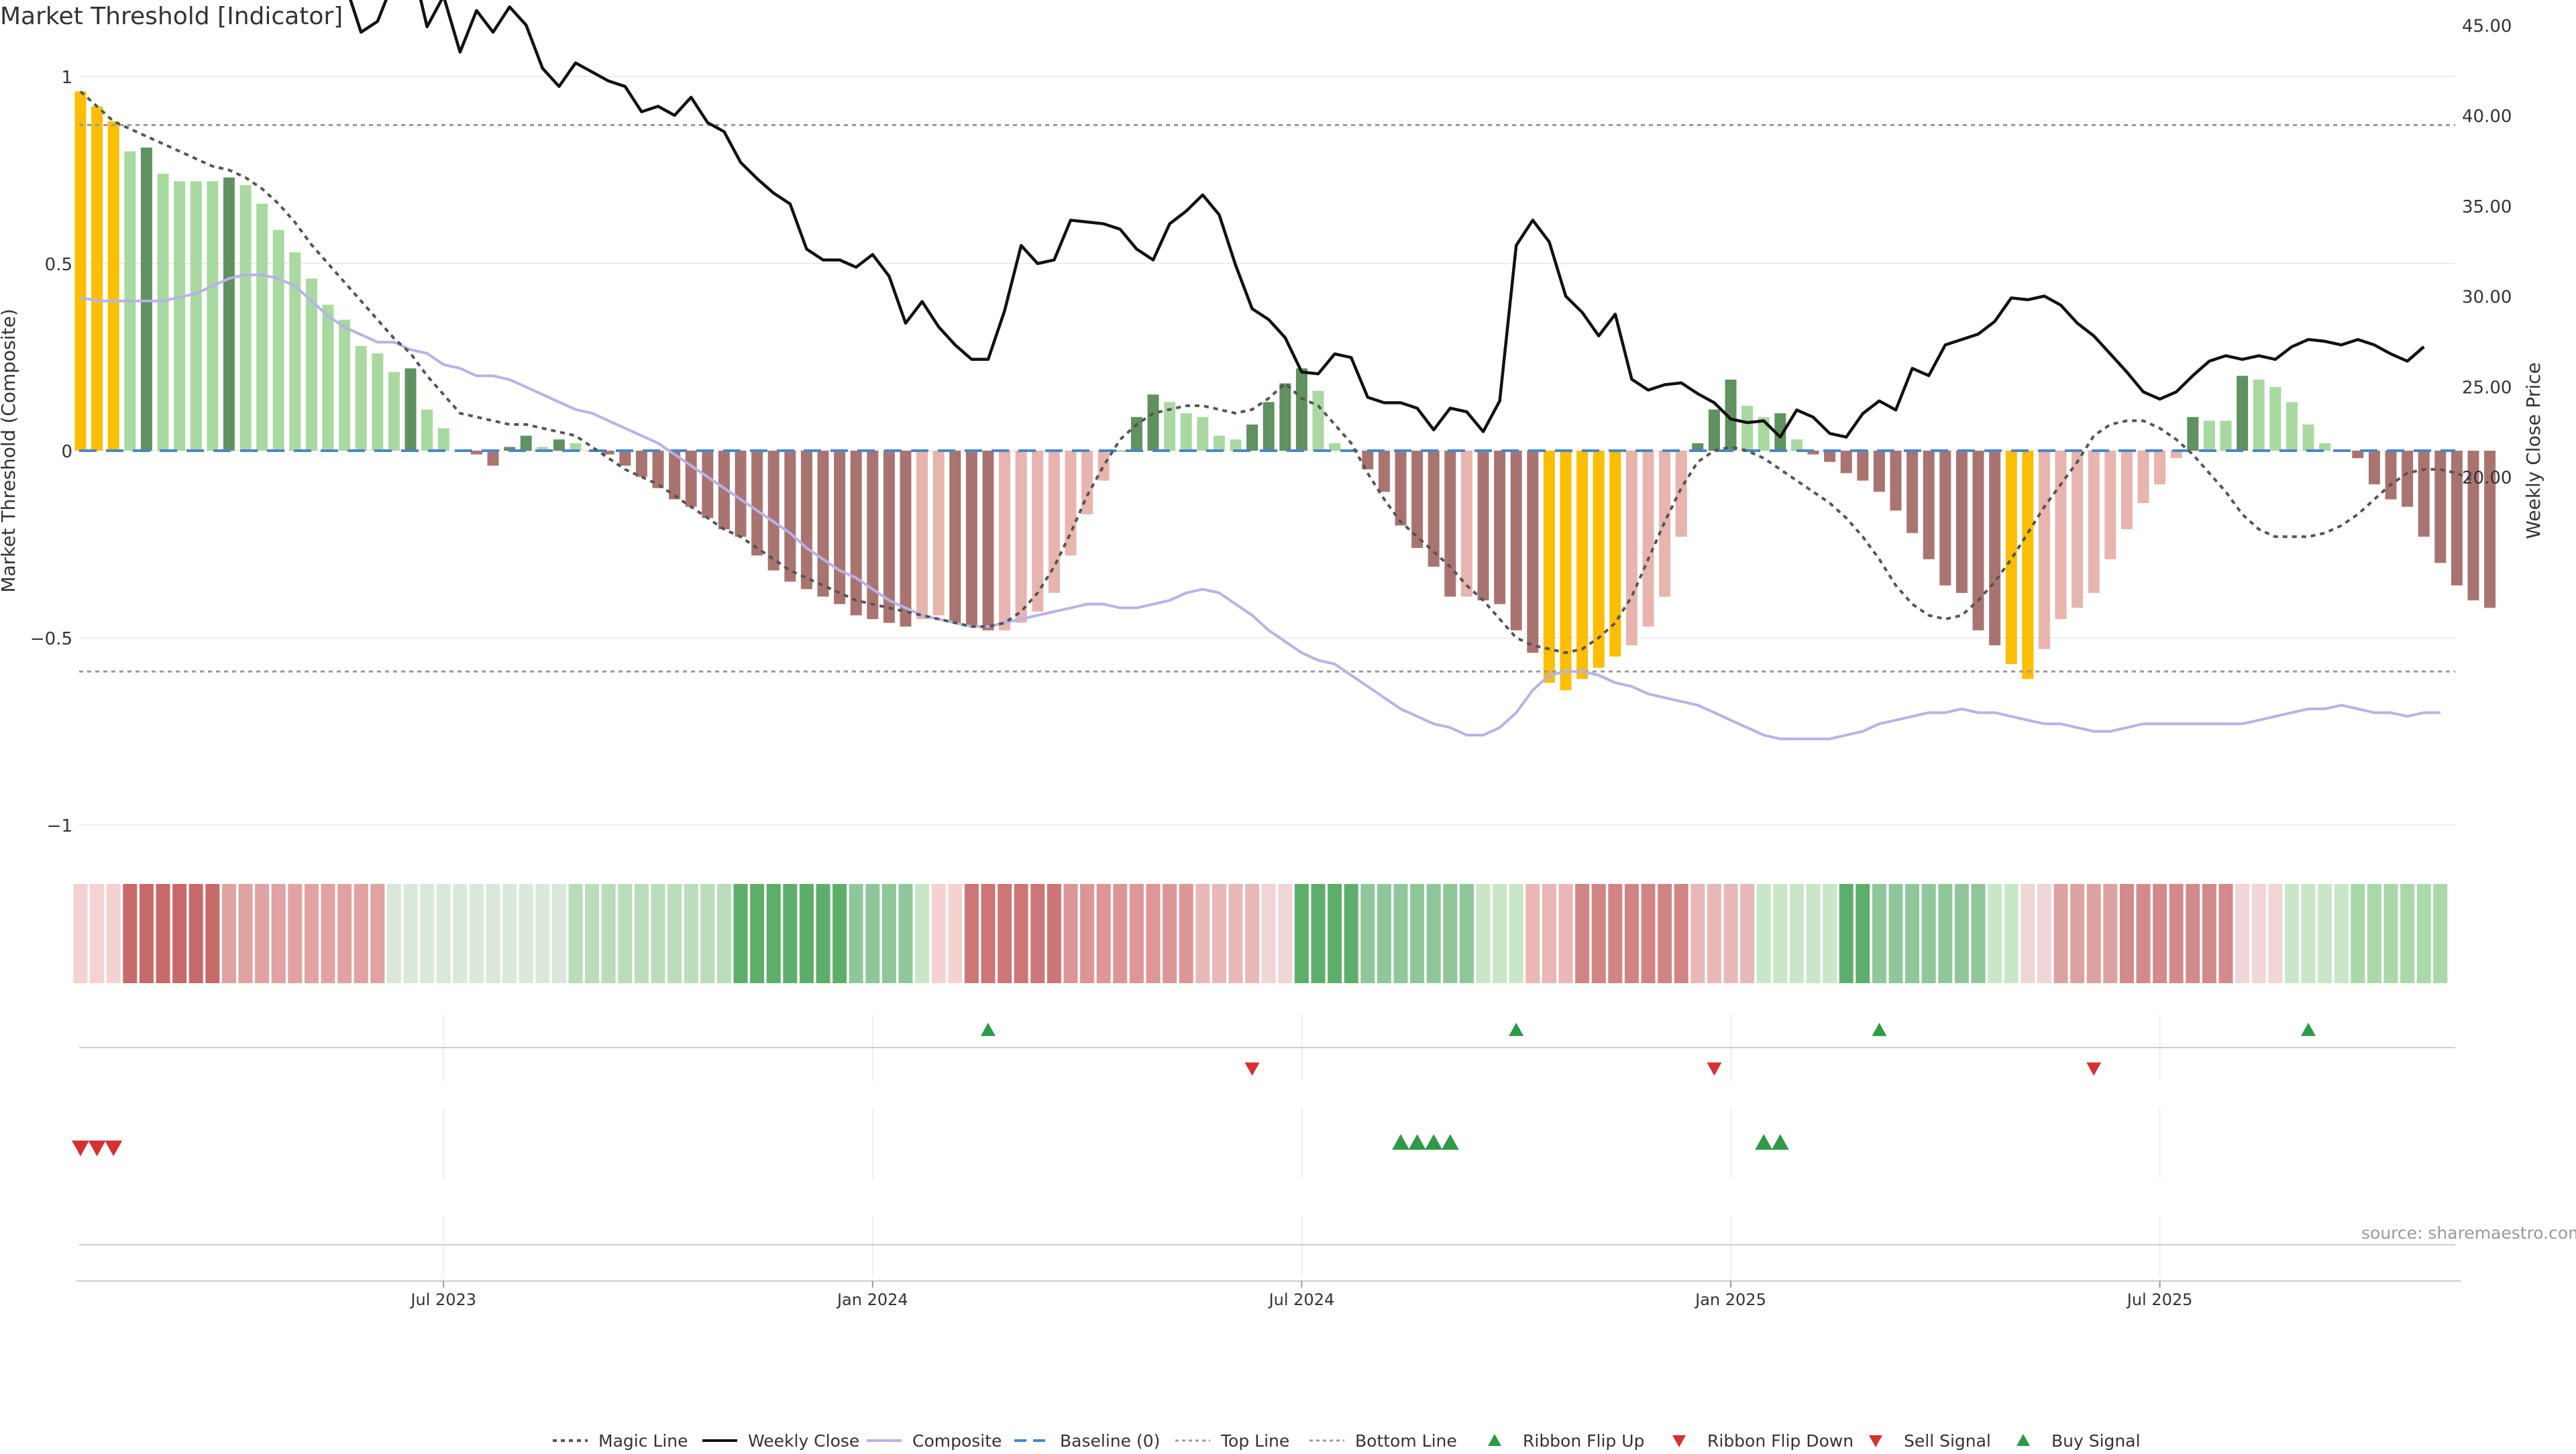  I want to click on chart-title: Market Threshold [Indicator], so click(171, 16).